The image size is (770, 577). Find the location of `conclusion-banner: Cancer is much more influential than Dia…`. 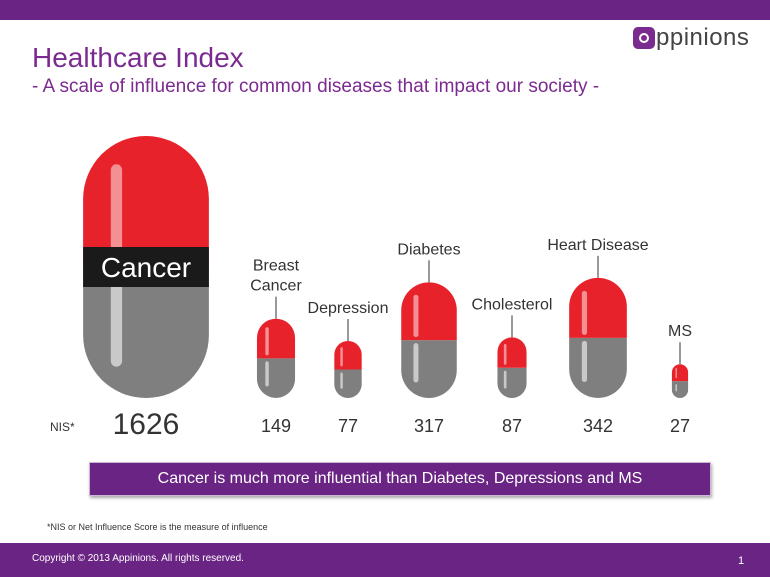

conclusion-banner: Cancer is much more influential than Dia… is located at coordinates (400, 479).